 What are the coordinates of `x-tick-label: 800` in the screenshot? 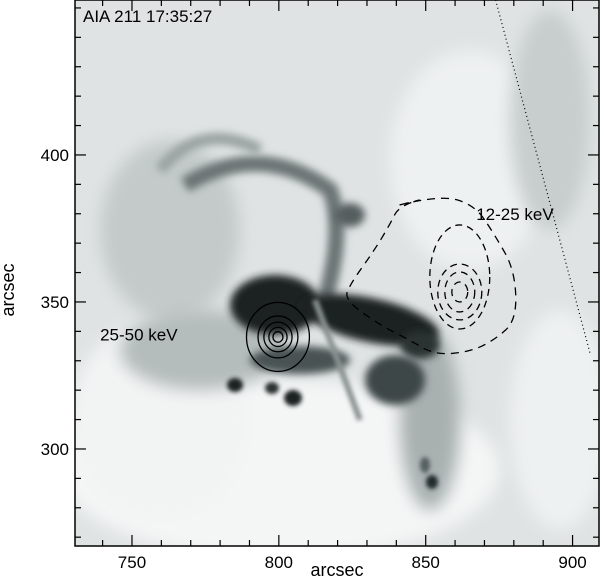 It's located at (279, 562).